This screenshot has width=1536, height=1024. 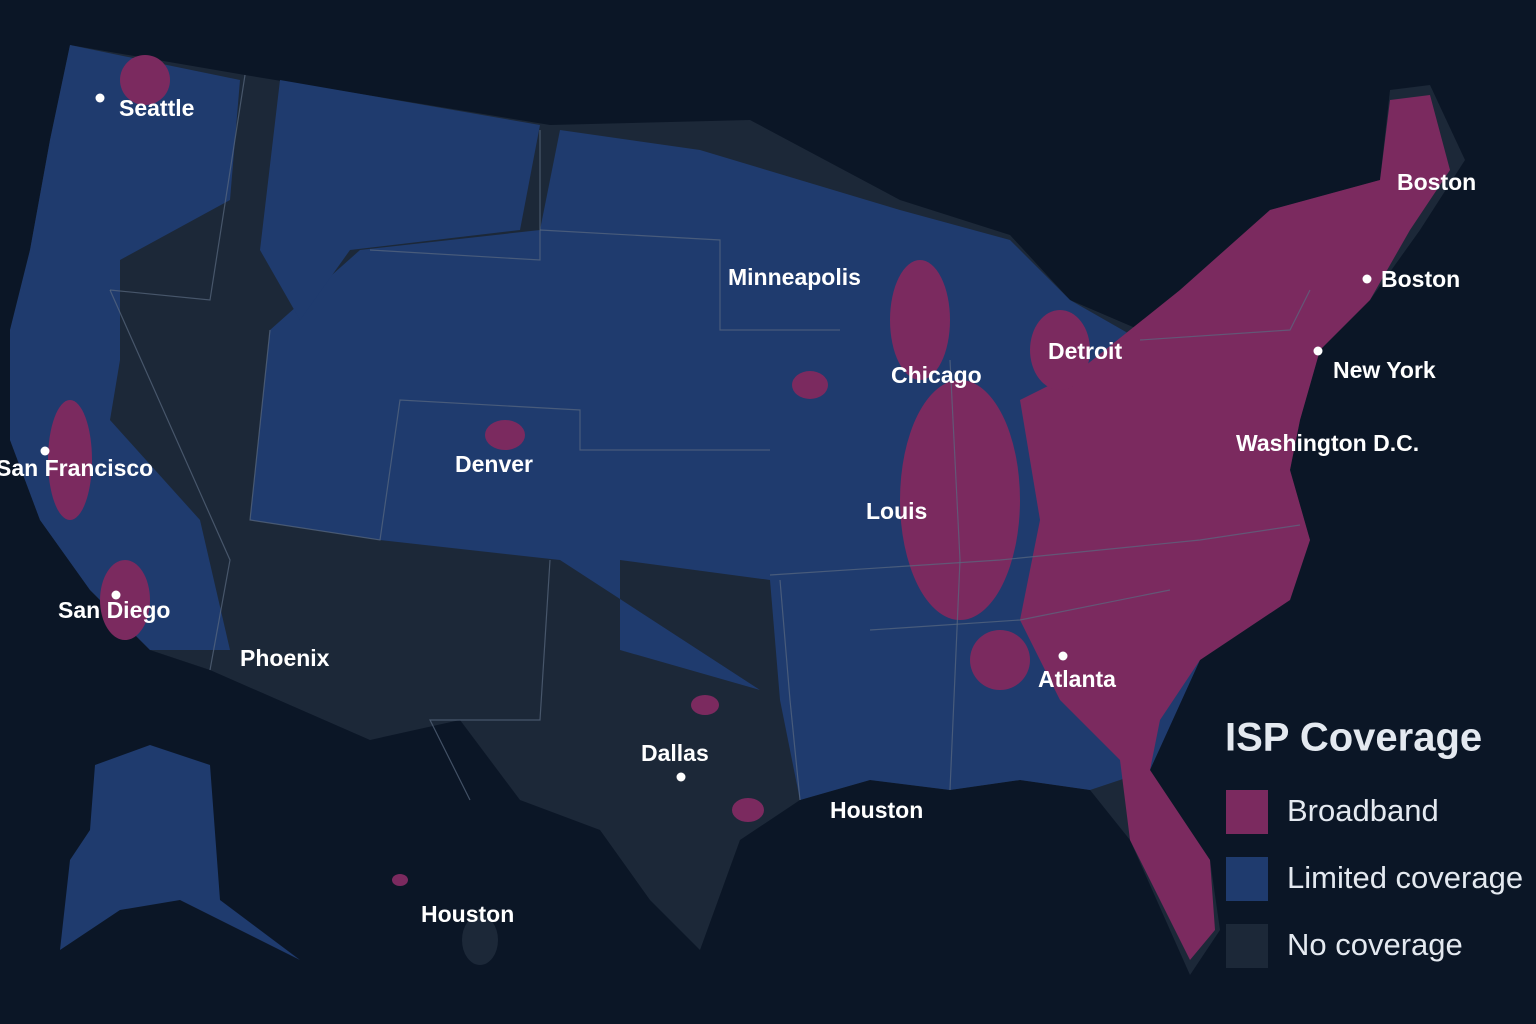 I want to click on city-label: Dallas, so click(x=675, y=753).